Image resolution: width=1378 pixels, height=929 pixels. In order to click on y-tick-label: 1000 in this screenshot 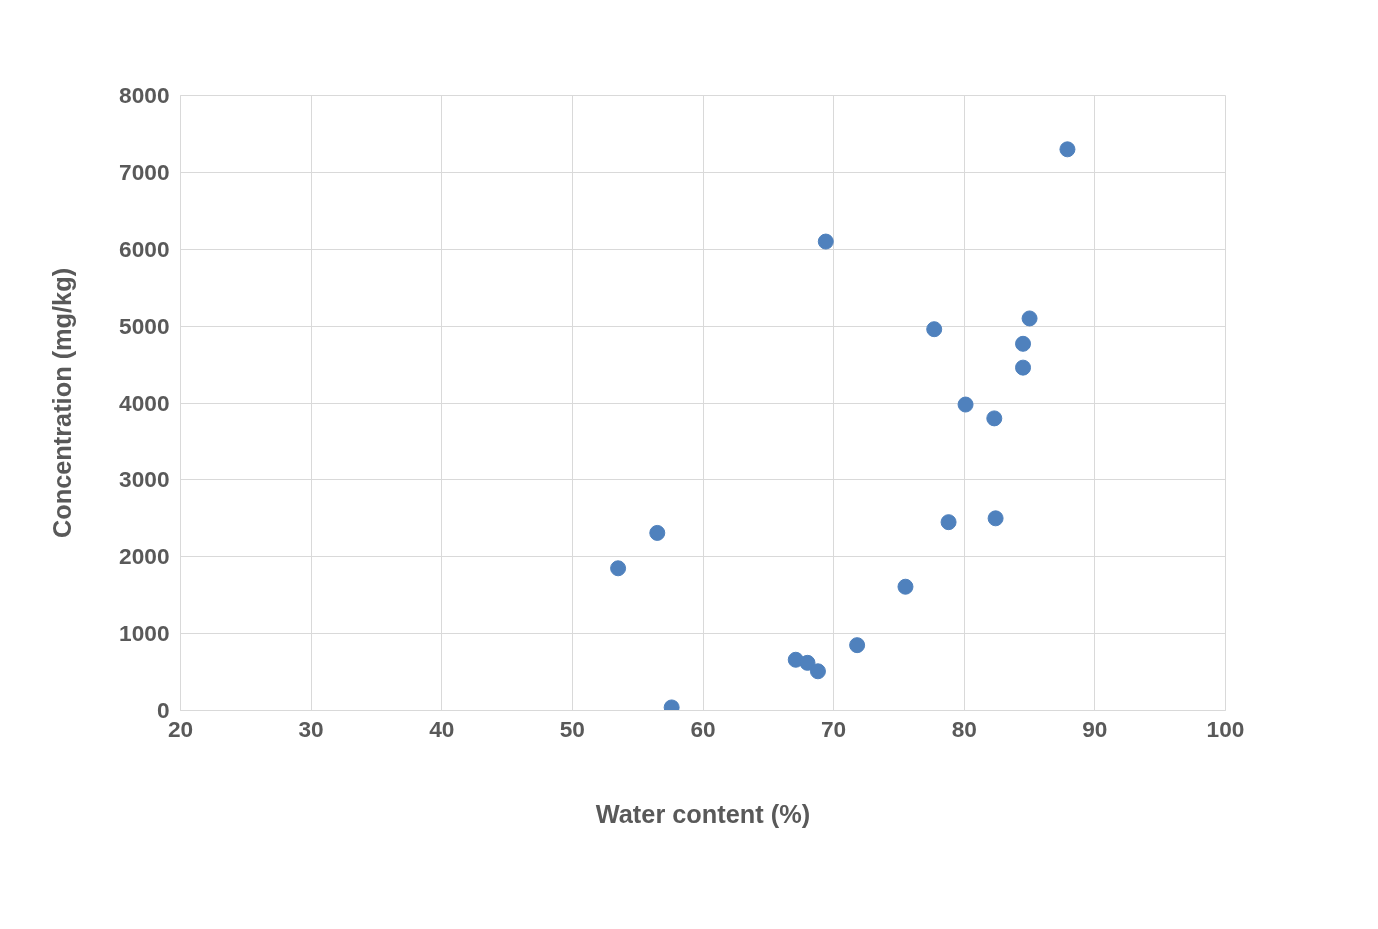, I will do `click(144, 633)`.